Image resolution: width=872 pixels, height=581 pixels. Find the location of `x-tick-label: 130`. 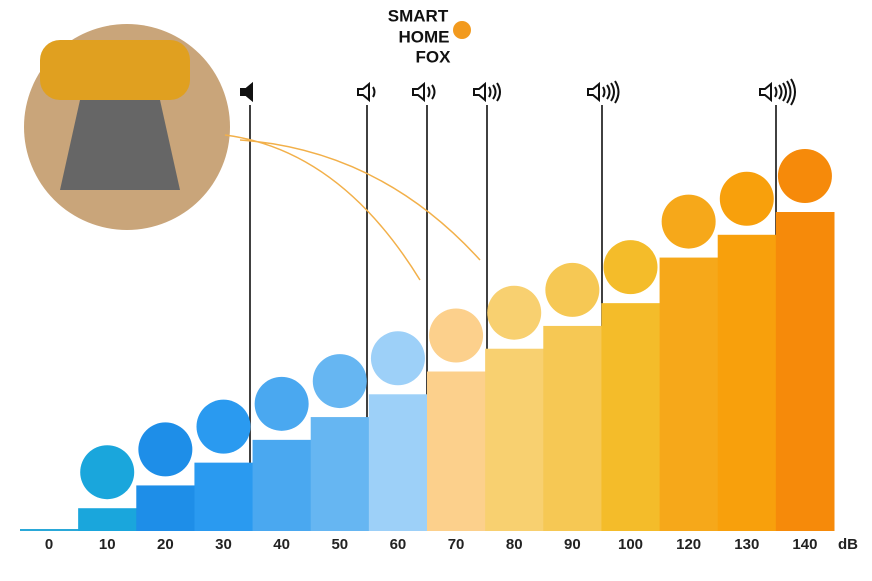

x-tick-label: 130 is located at coordinates (746, 544).